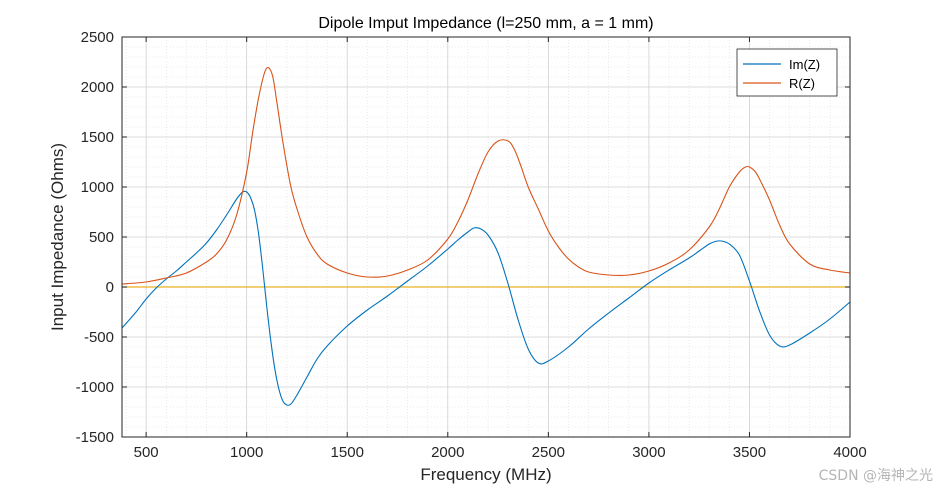 Image resolution: width=939 pixels, height=491 pixels. I want to click on legend-label-0: Im(Z), so click(804, 64).